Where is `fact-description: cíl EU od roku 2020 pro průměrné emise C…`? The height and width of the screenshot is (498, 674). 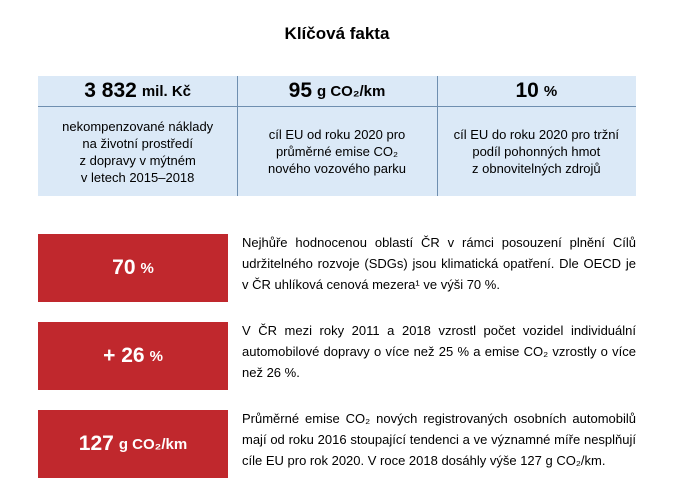
fact-description: cíl EU od roku 2020 pro průměrné emise C… is located at coordinates (337, 151).